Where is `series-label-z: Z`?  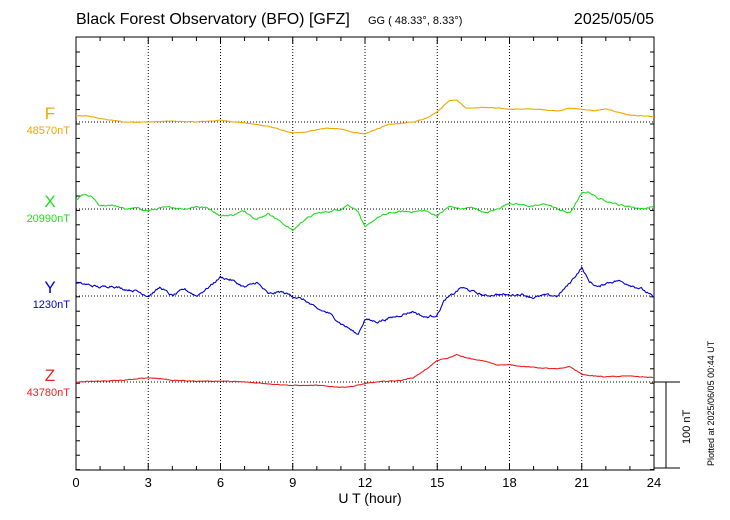
series-label-z: Z is located at coordinates (50, 375).